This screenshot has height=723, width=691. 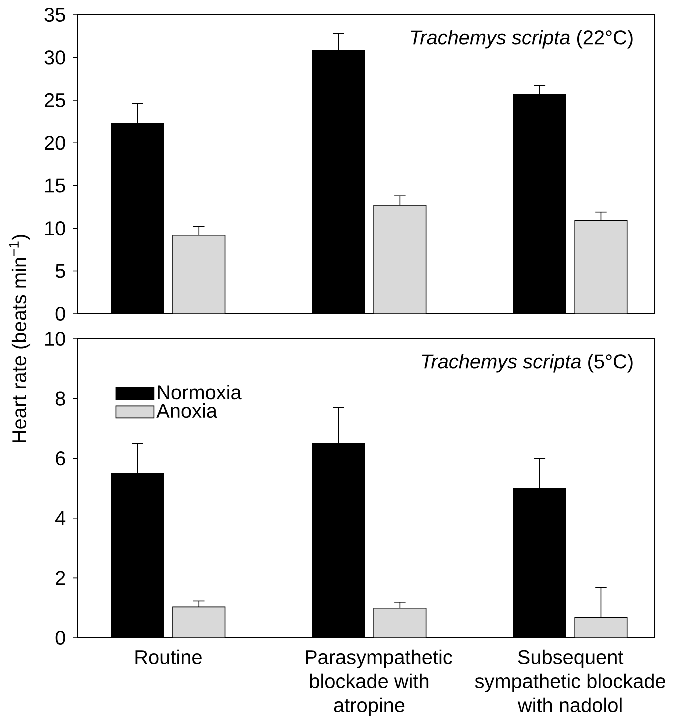 I want to click on y-tick-label: 5, so click(x=61, y=271).